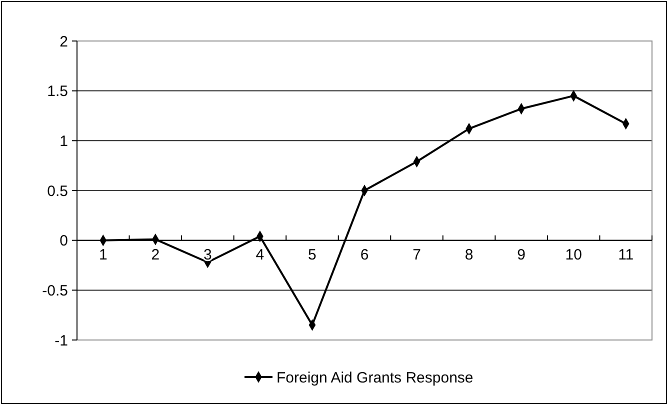 The width and height of the screenshot is (668, 405). What do you see at coordinates (57, 91) in the screenshot?
I see `y-tick-label: 1.5` at bounding box center [57, 91].